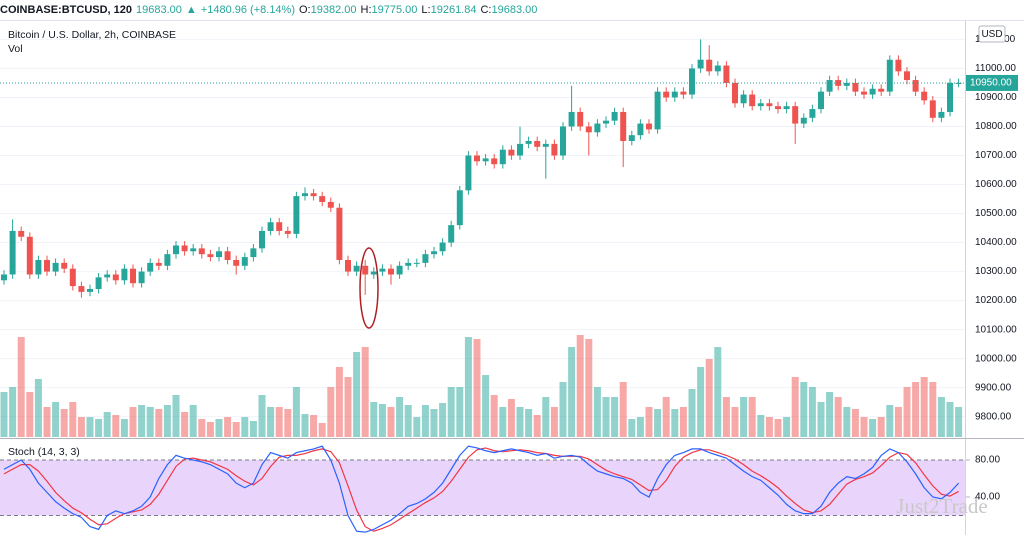 The image size is (1024, 535). Describe the element at coordinates (987, 460) in the screenshot. I see `stoch-tick-label: 80.00` at that location.